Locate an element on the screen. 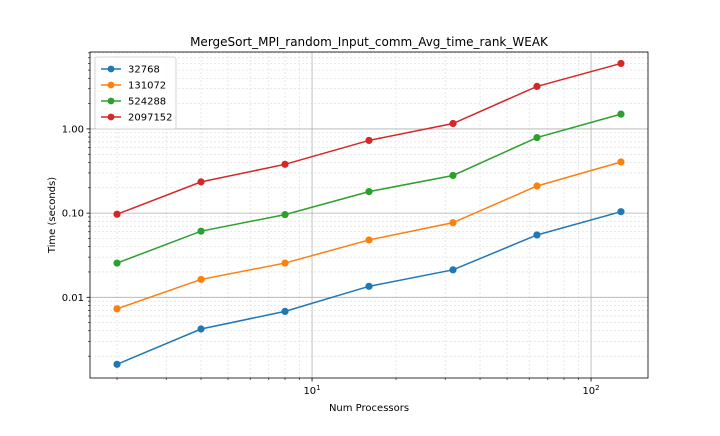 Image resolution: width=720 pixels, height=436 pixels. legend: 32768 131072 524288 2097152 is located at coordinates (135, 93).